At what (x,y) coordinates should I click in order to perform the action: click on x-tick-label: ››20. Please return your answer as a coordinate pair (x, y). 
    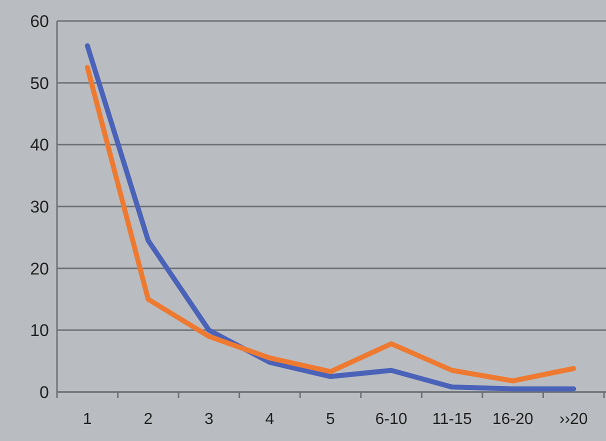
    Looking at the image, I should click on (573, 419).